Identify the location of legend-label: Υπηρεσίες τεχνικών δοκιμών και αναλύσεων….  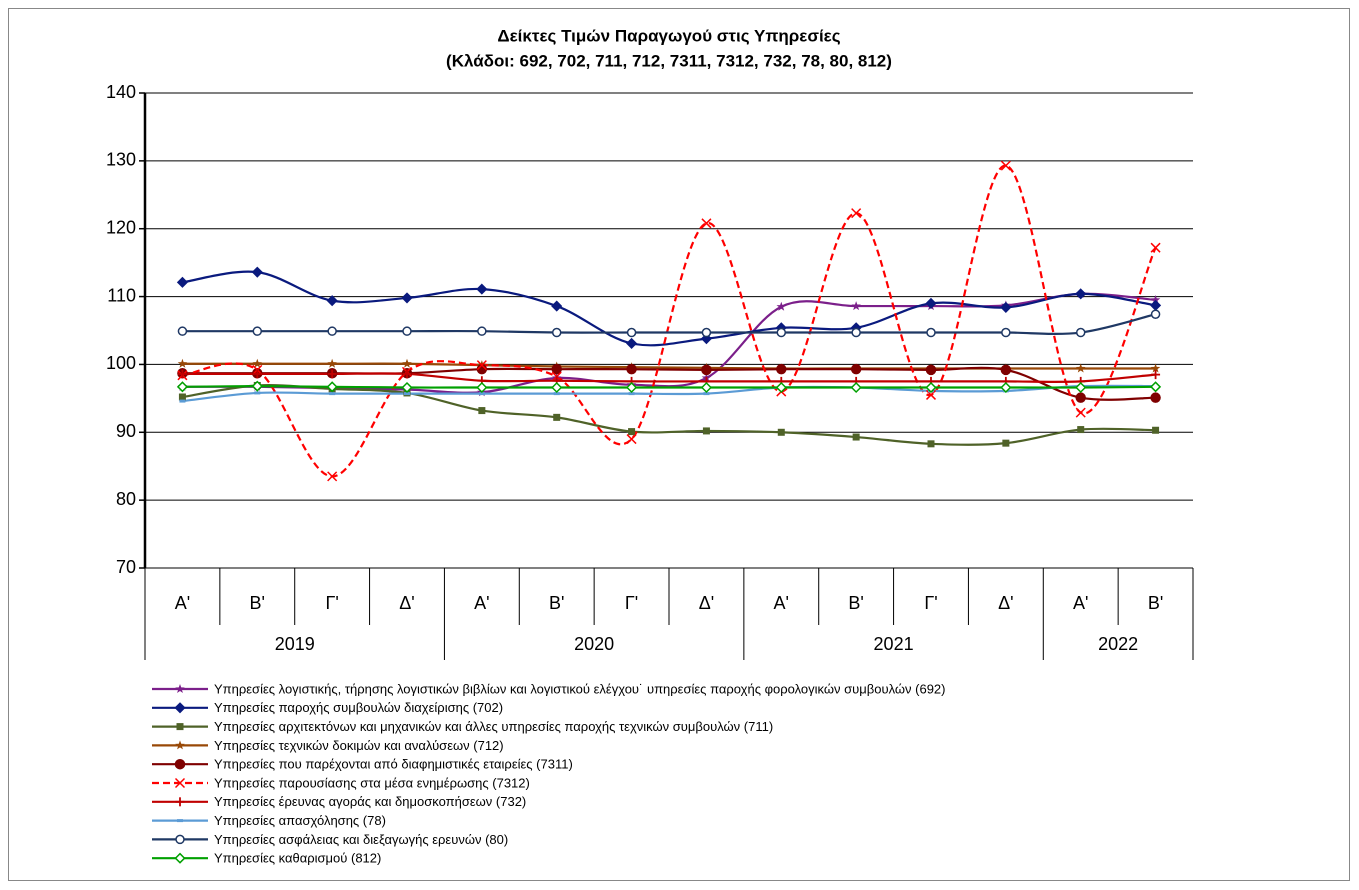
(359, 745).